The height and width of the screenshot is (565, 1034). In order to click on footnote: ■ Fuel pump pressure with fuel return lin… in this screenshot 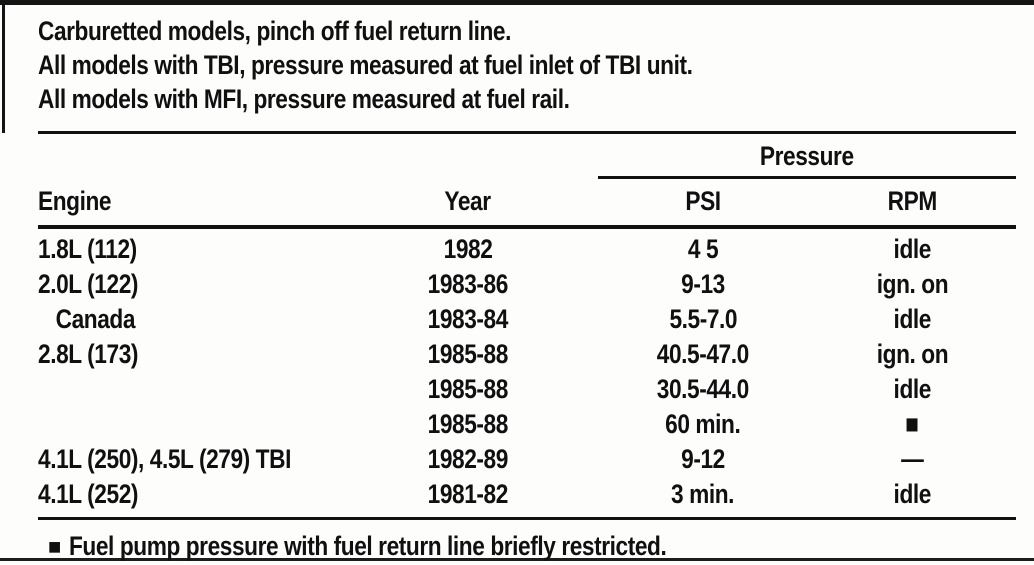, I will do `click(527, 546)`.